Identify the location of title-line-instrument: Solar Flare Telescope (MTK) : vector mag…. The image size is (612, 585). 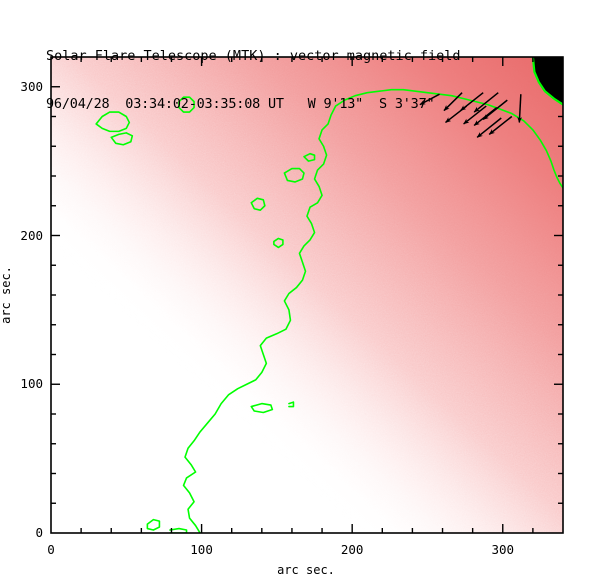
(253, 56).